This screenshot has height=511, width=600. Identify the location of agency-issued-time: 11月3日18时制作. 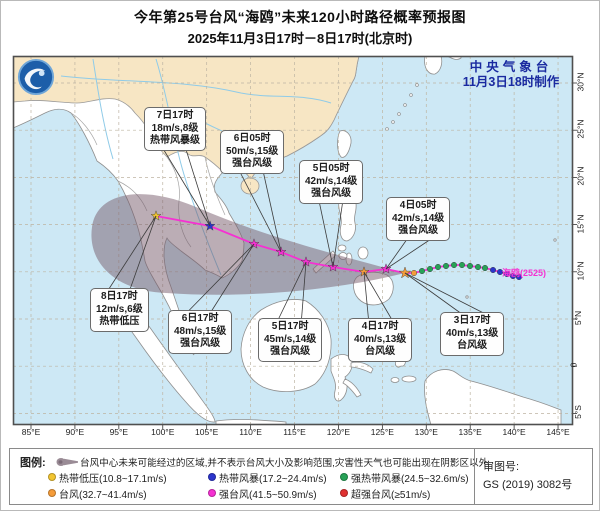
(511, 82).